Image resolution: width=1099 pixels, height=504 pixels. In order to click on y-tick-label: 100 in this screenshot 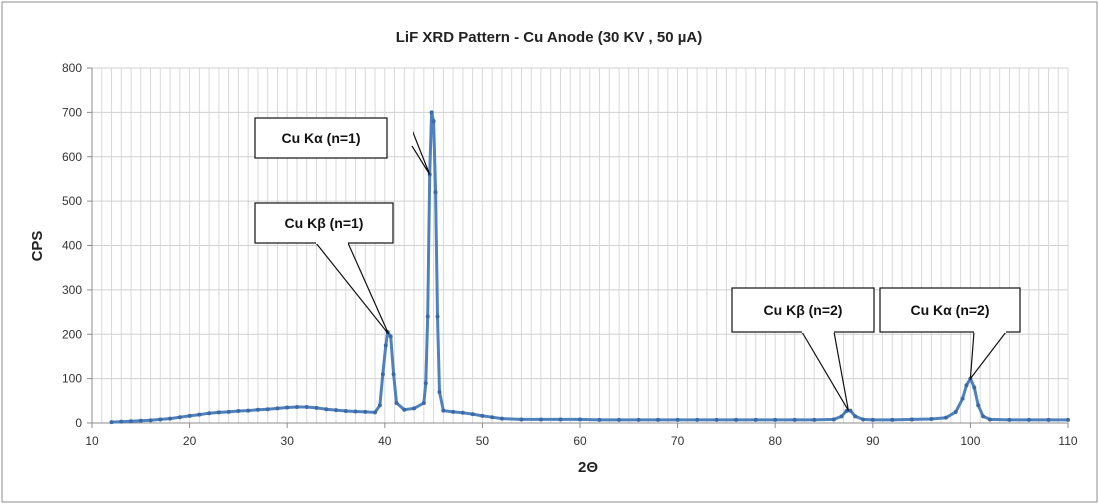, I will do `click(72, 379)`.